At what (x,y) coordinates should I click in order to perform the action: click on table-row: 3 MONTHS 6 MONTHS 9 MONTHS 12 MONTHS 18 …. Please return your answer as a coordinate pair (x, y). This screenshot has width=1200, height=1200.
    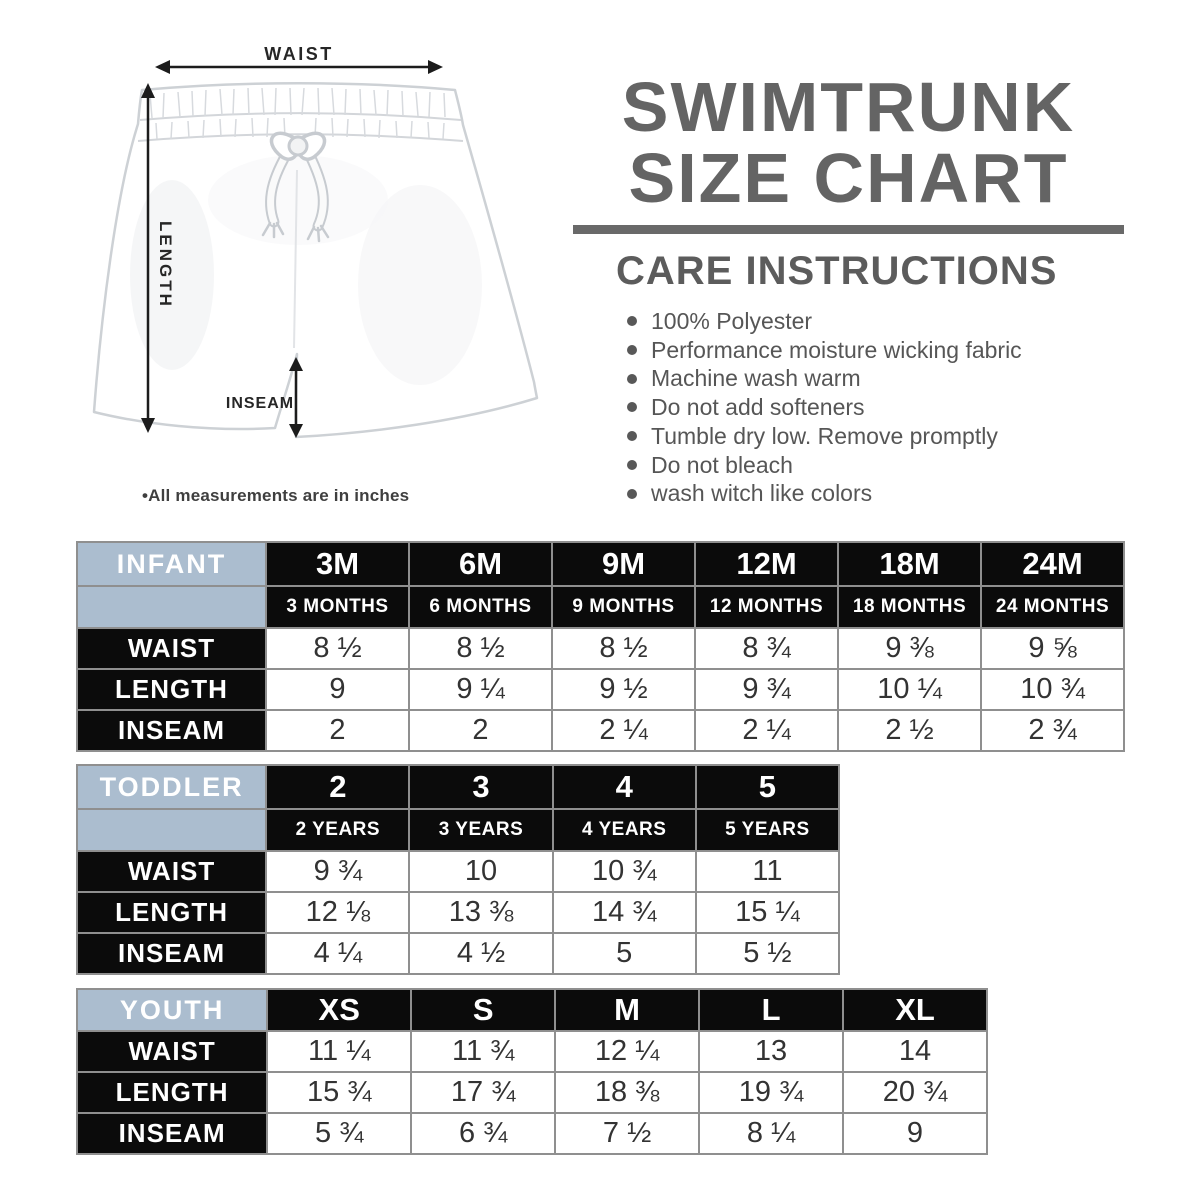
    Looking at the image, I should click on (600, 607).